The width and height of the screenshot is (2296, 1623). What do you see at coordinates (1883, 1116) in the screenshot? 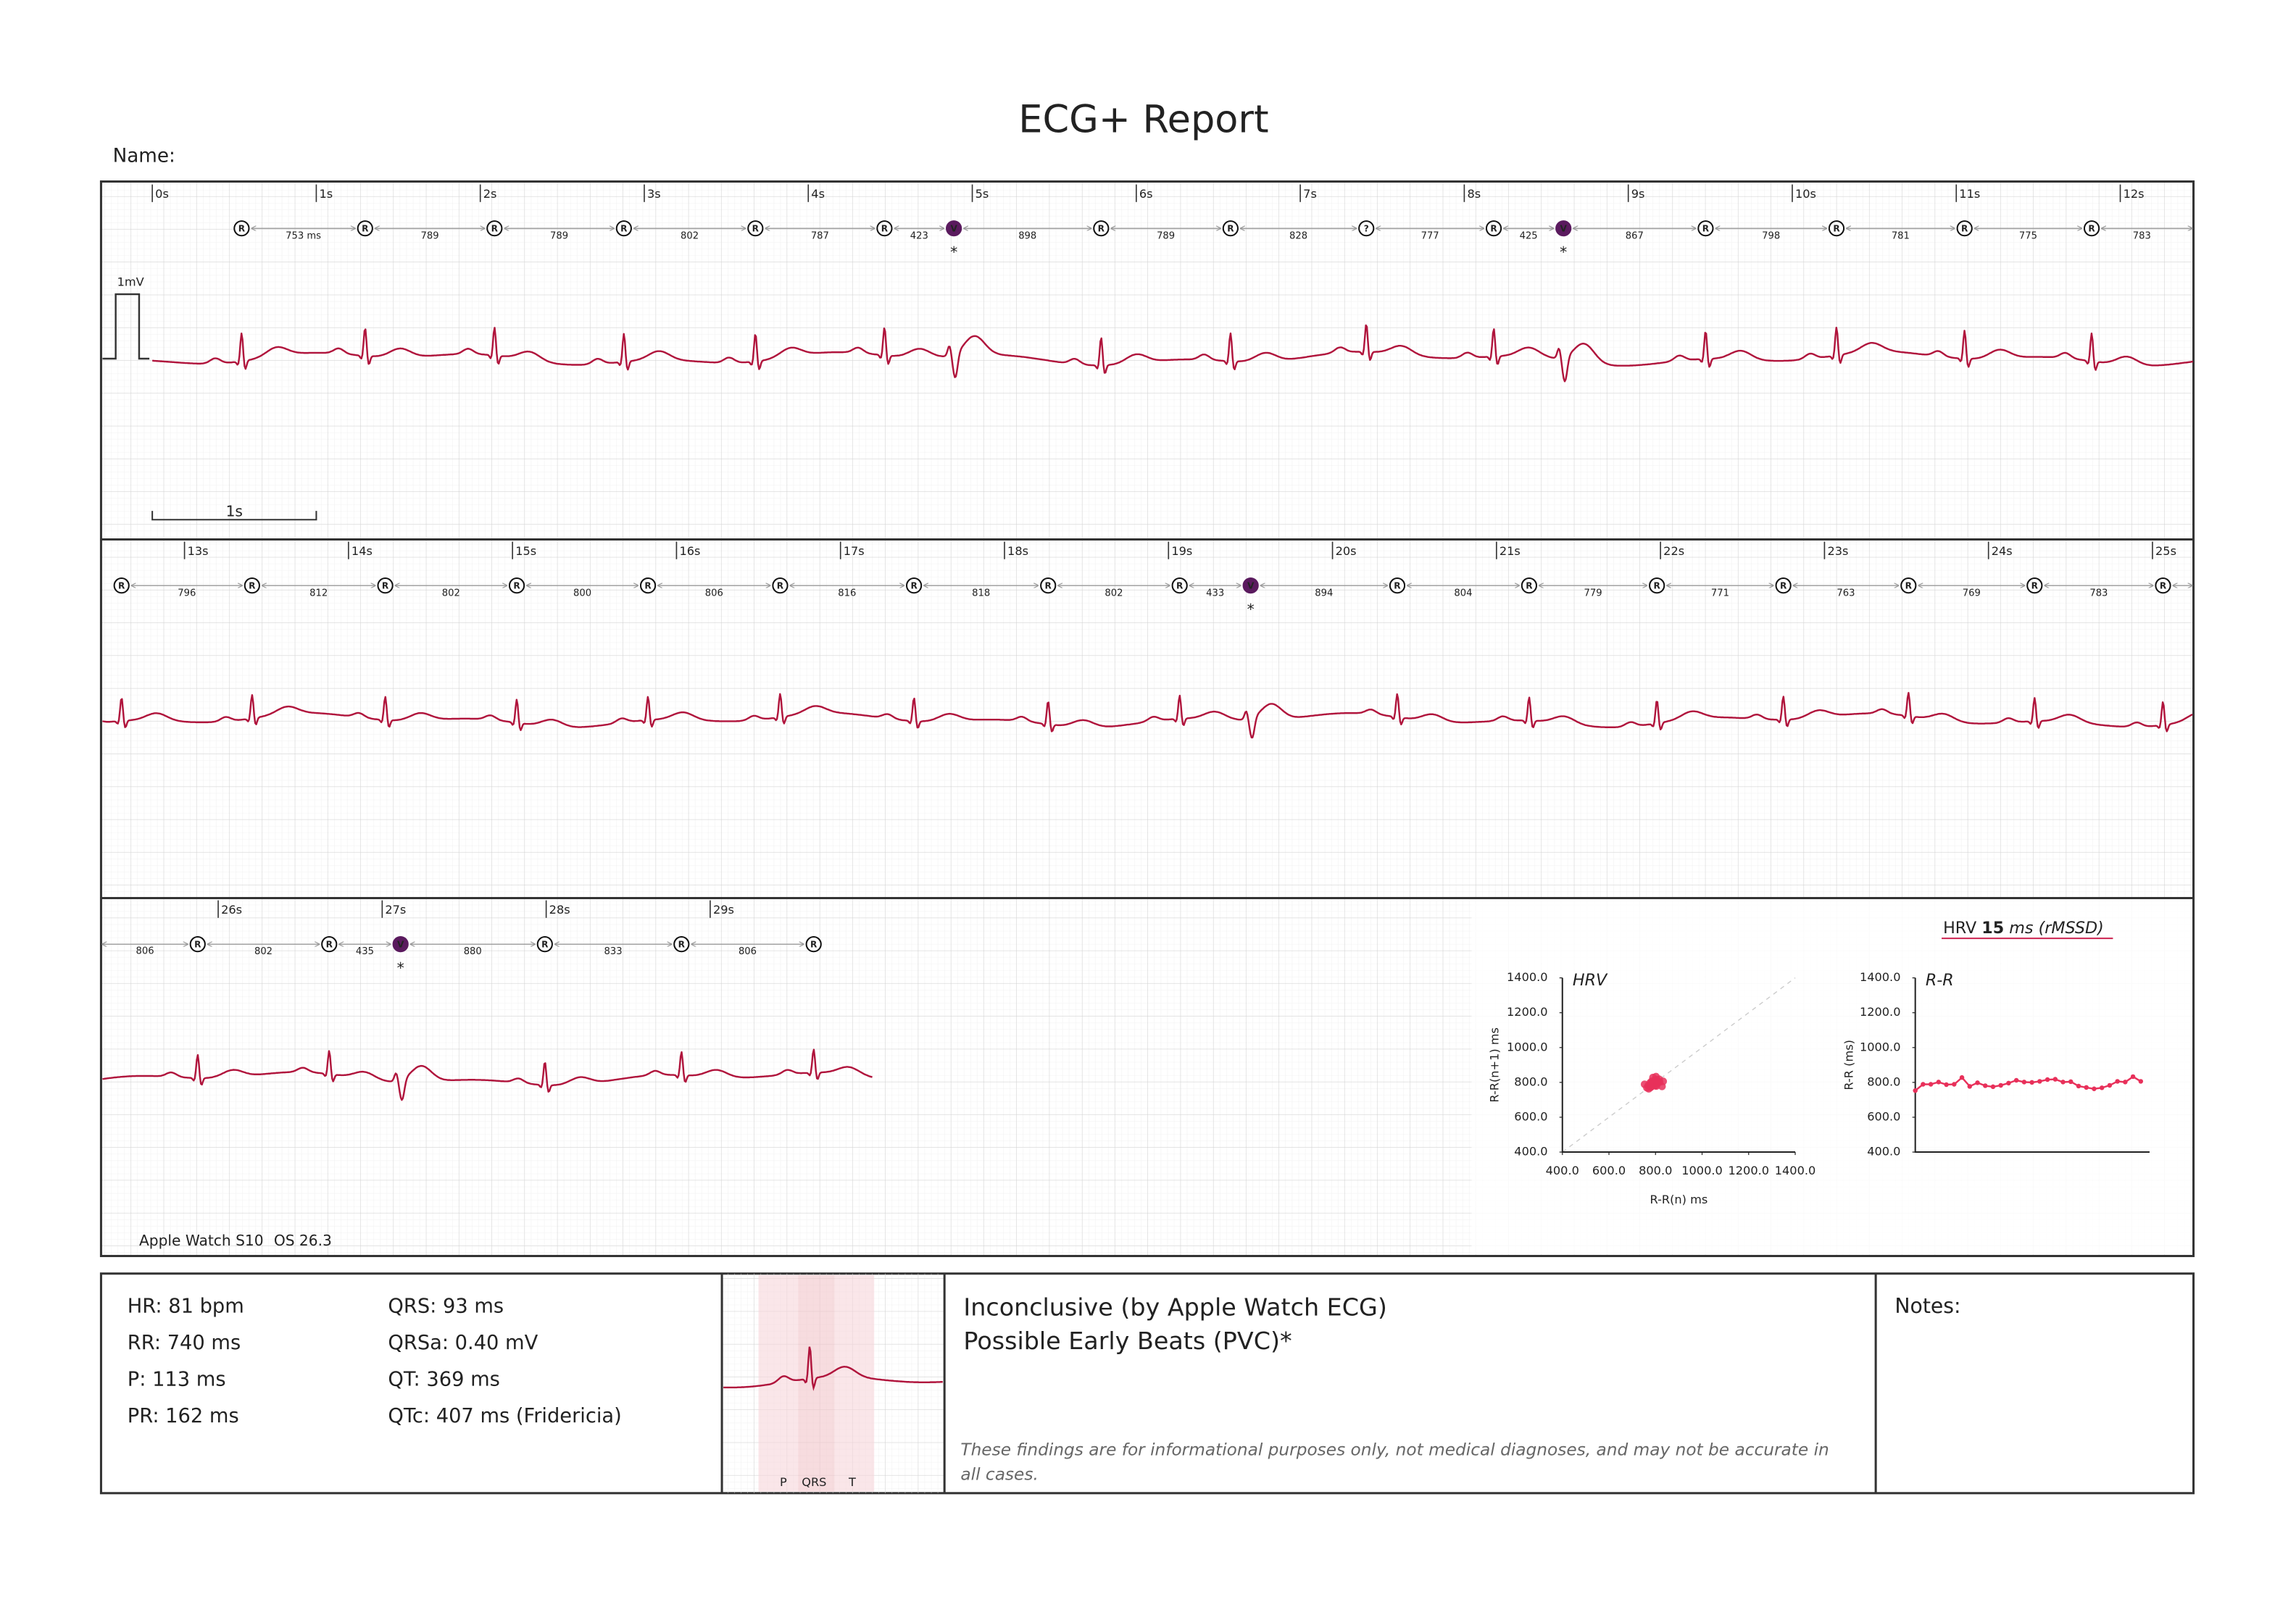
I see `y-tick-label: 600.0` at bounding box center [1883, 1116].